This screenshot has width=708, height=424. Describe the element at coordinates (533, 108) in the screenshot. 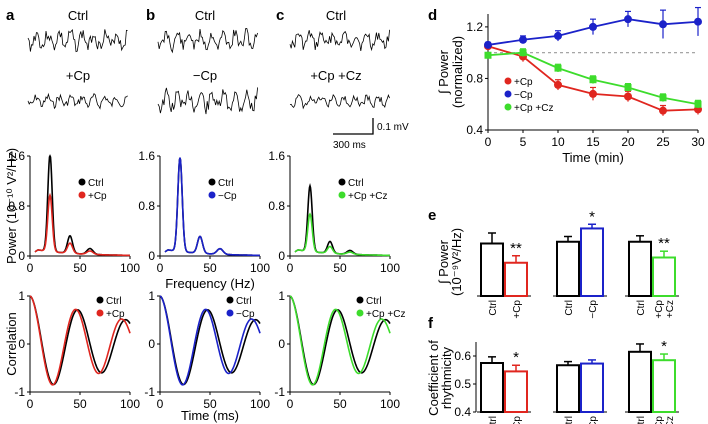

I see `d-legend-label: +Cp +Cz` at that location.